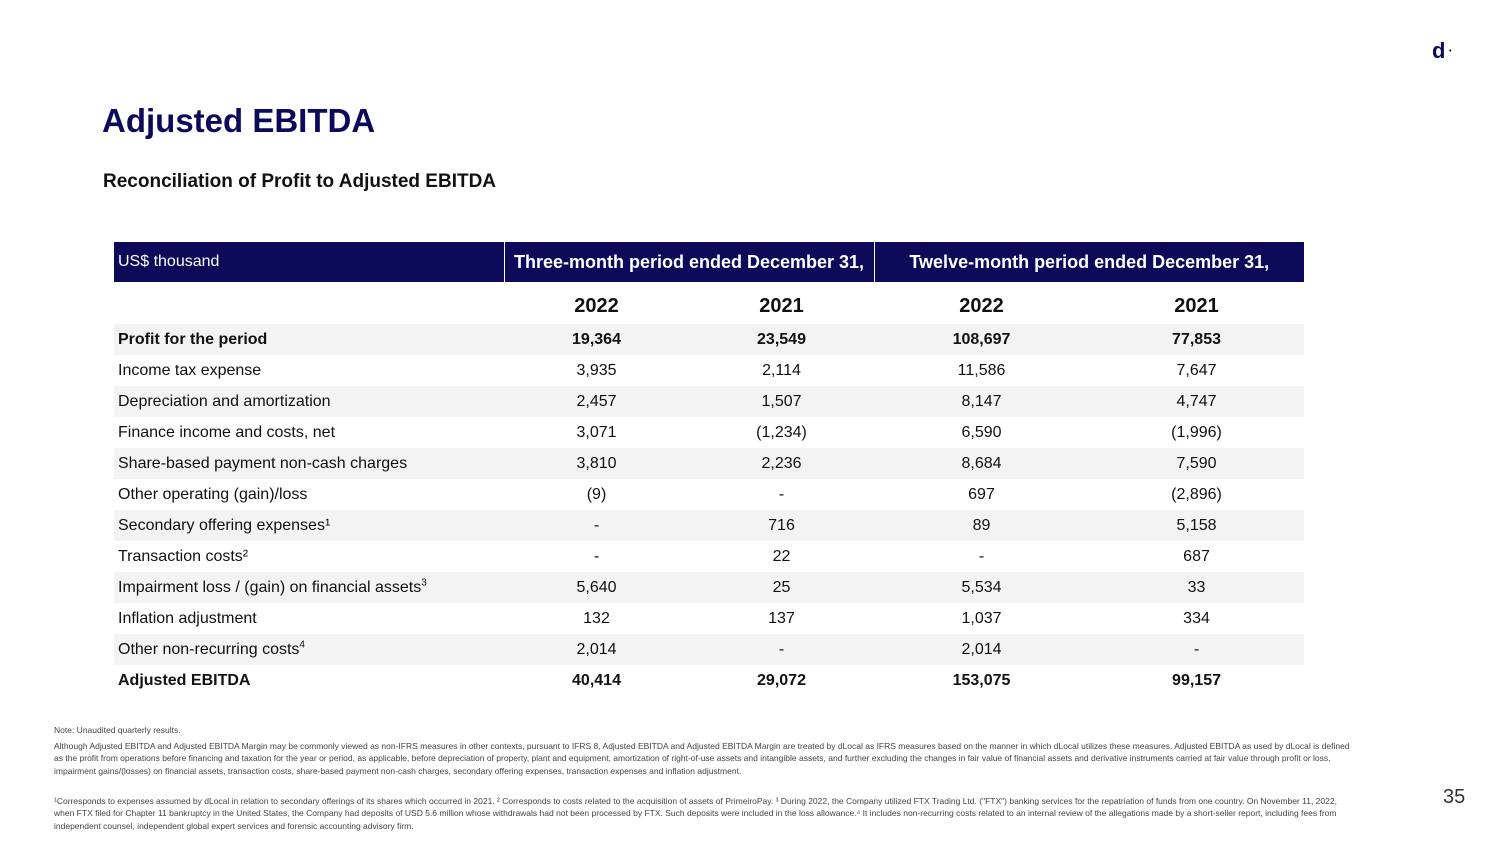  What do you see at coordinates (781, 370) in the screenshot?
I see `row-value: 2,114` at bounding box center [781, 370].